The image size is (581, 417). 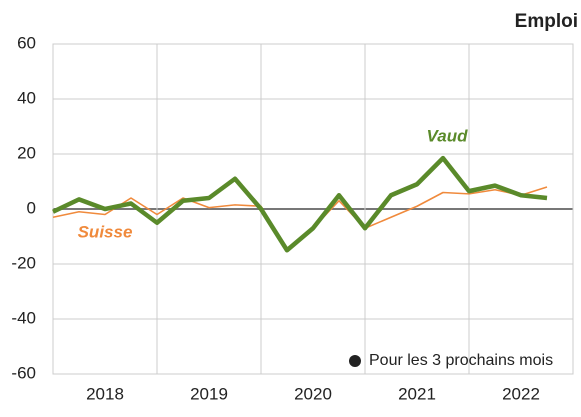 I want to click on x-tick-label: 2019, so click(x=209, y=393).